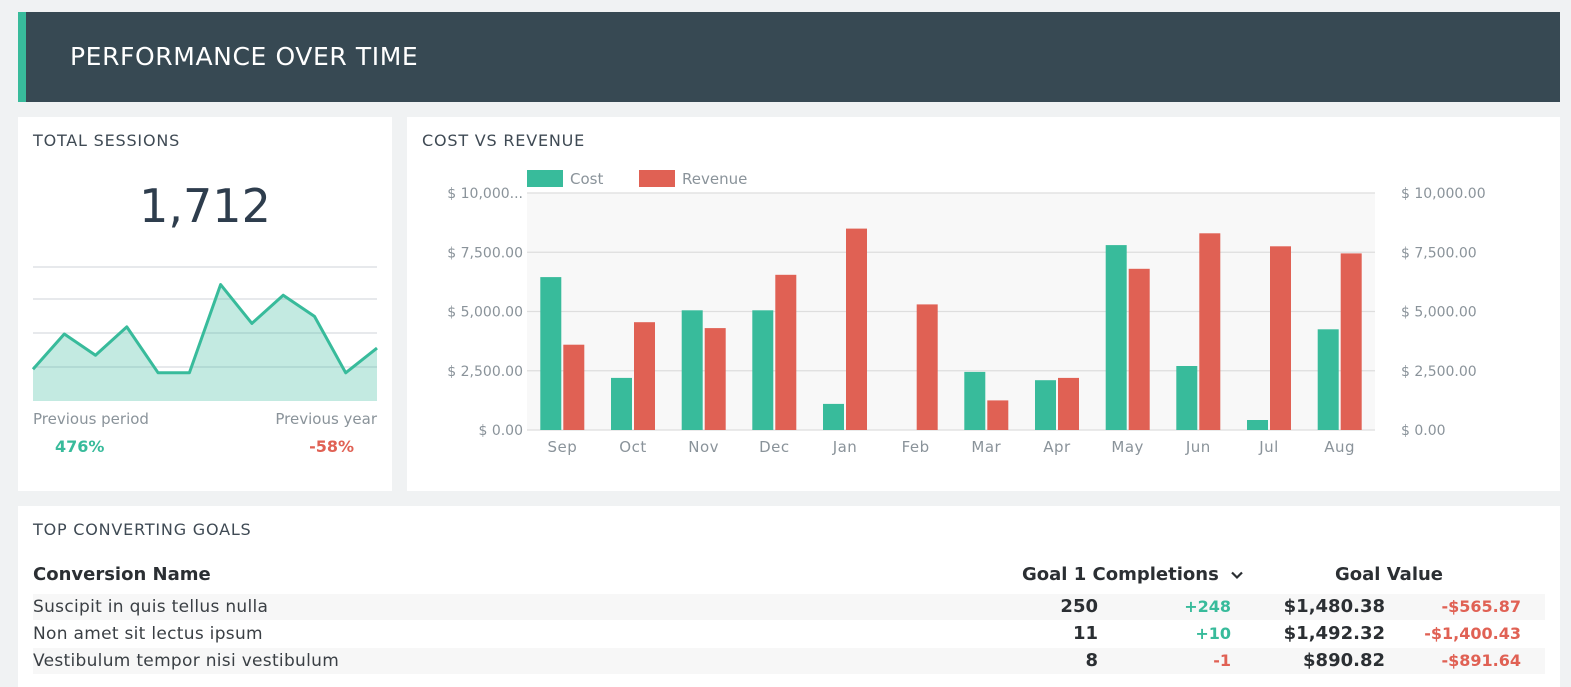  I want to click on y-tick-label-right: $ 2,500.00, so click(1439, 372).